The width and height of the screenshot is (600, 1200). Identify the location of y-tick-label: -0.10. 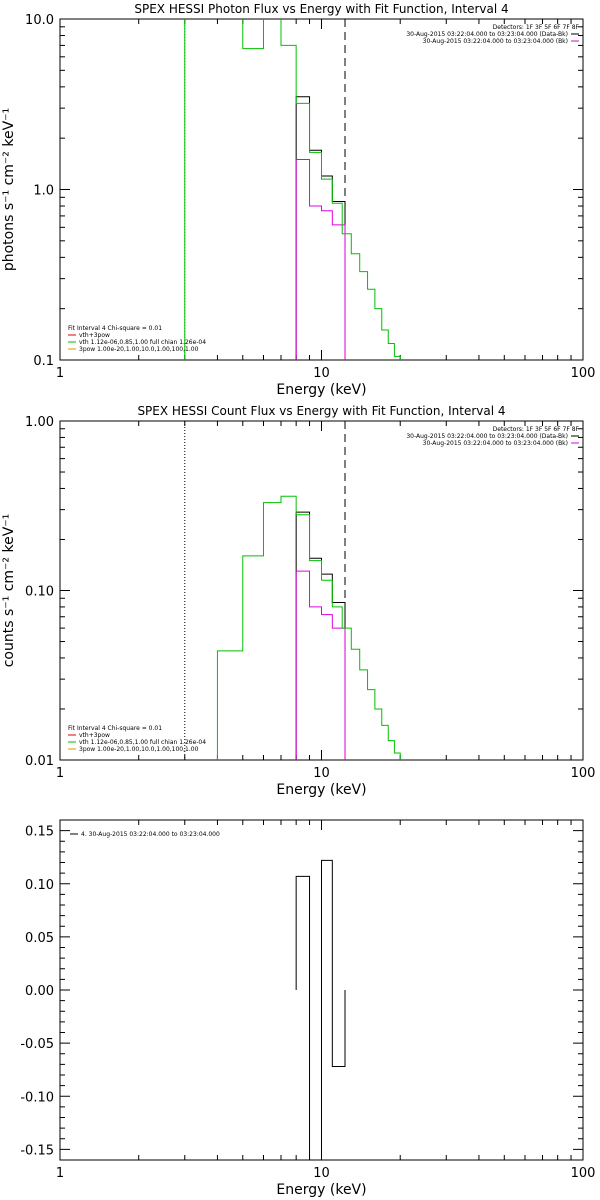
(37, 1097).